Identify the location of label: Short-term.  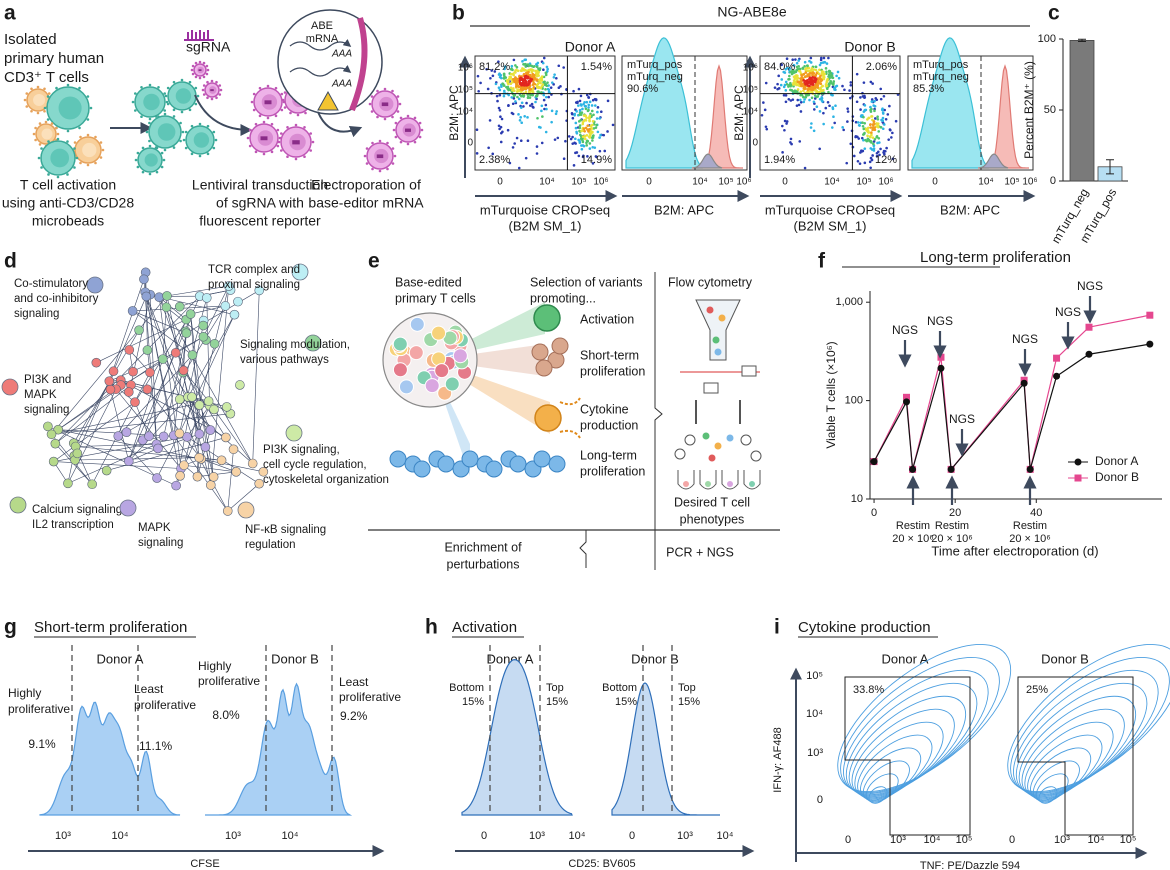
(609, 355).